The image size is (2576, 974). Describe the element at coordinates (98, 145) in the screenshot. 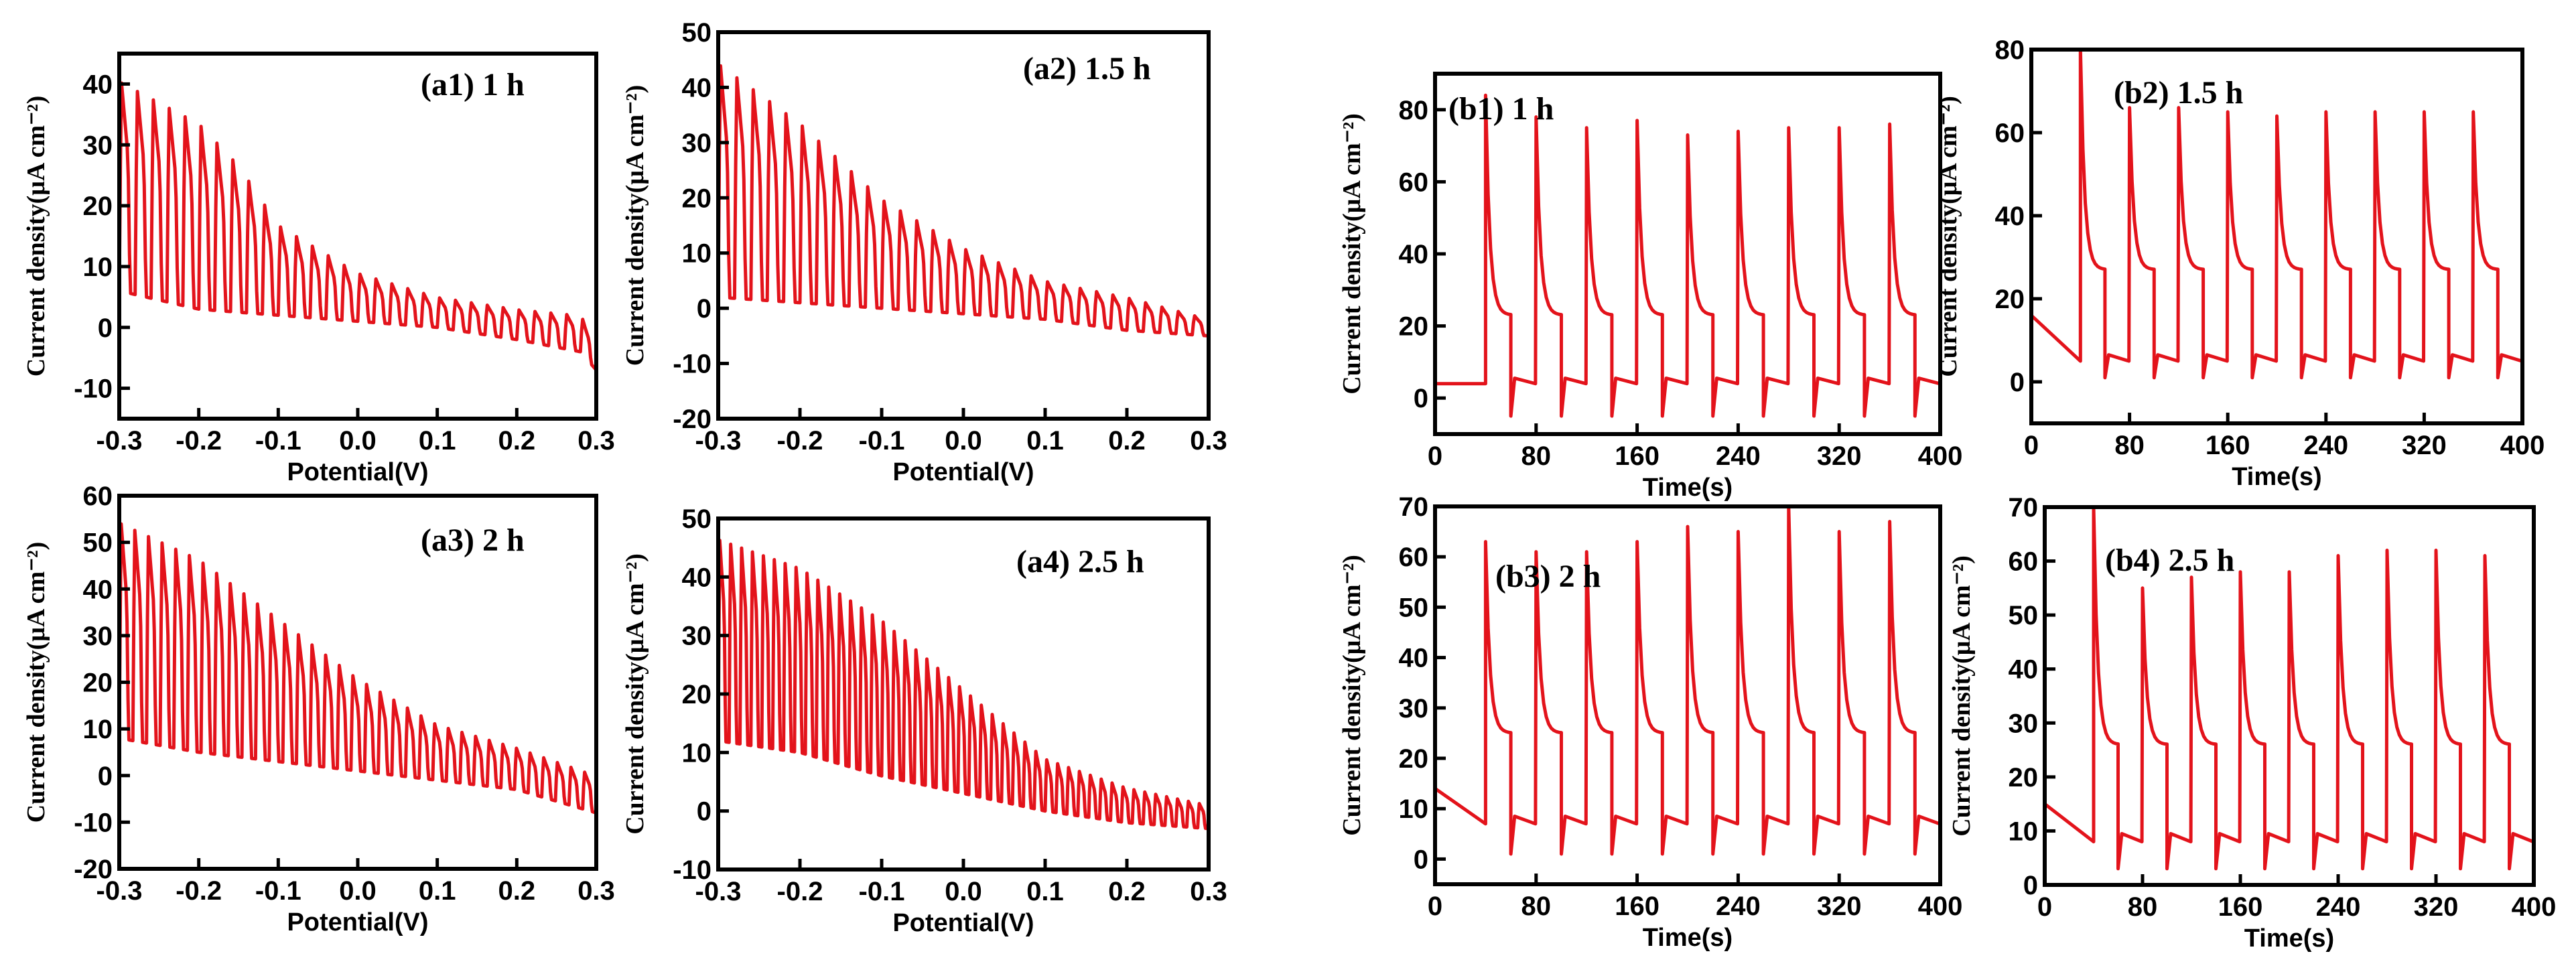

I see `y-tick-label-a1: 30` at that location.